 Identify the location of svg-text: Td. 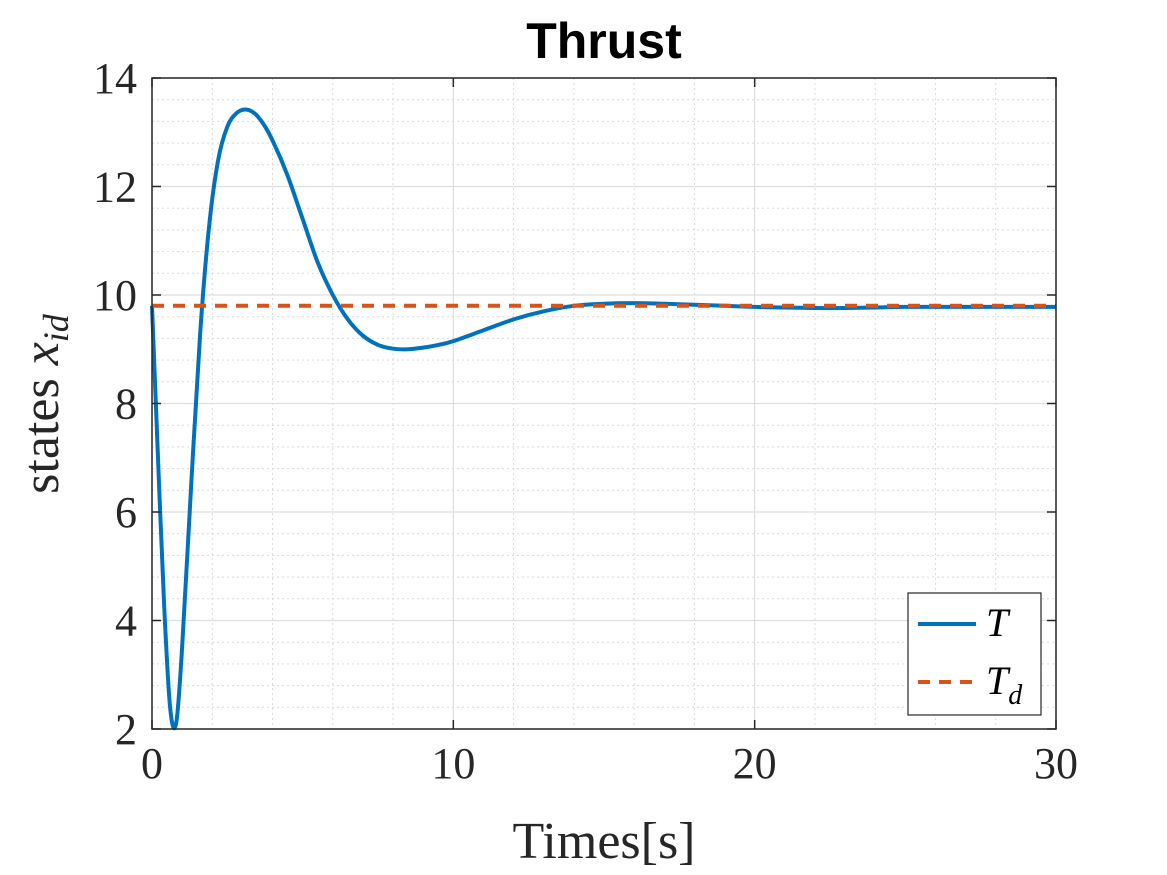
(1004, 684).